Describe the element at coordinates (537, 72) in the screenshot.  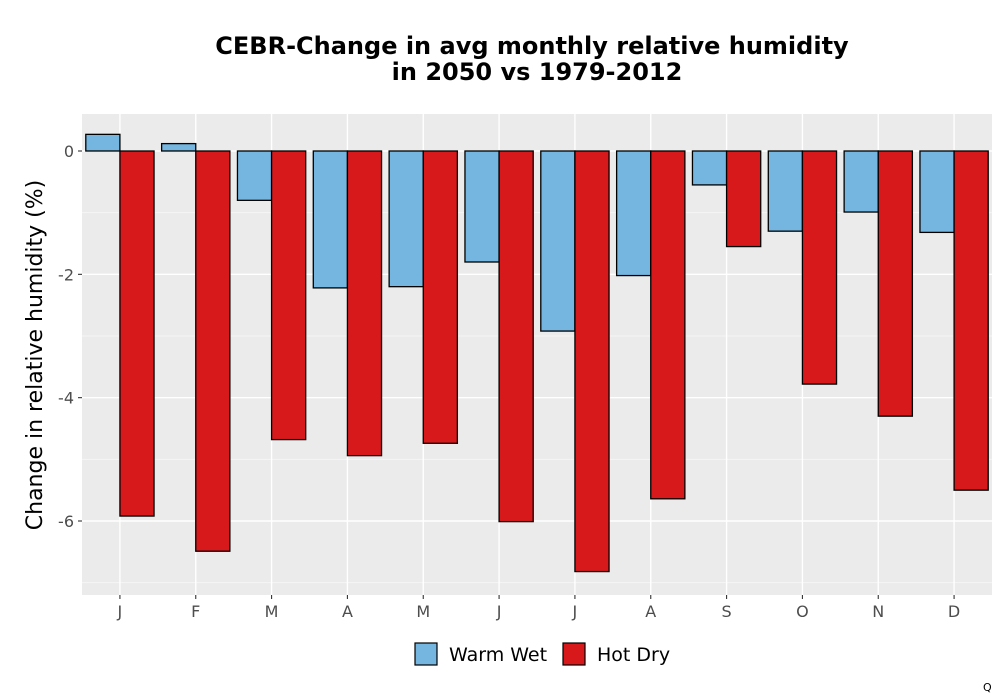
I see `chart-title-line-2: in 2050 vs 1979-2012` at that location.